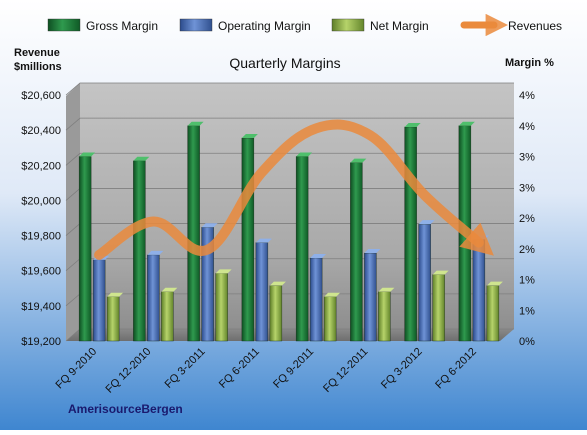  What do you see at coordinates (399, 26) in the screenshot?
I see `legend-label: Net Margin` at bounding box center [399, 26].